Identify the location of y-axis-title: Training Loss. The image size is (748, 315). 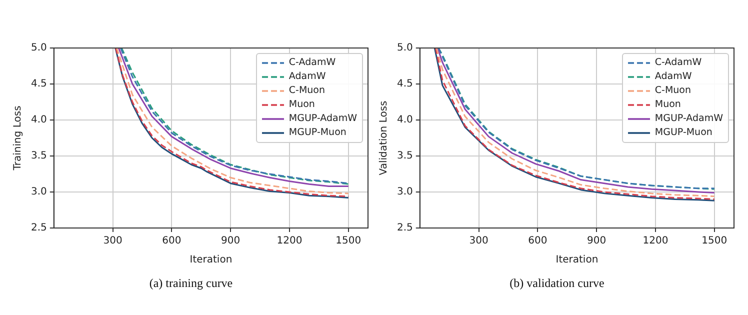
(18, 139).